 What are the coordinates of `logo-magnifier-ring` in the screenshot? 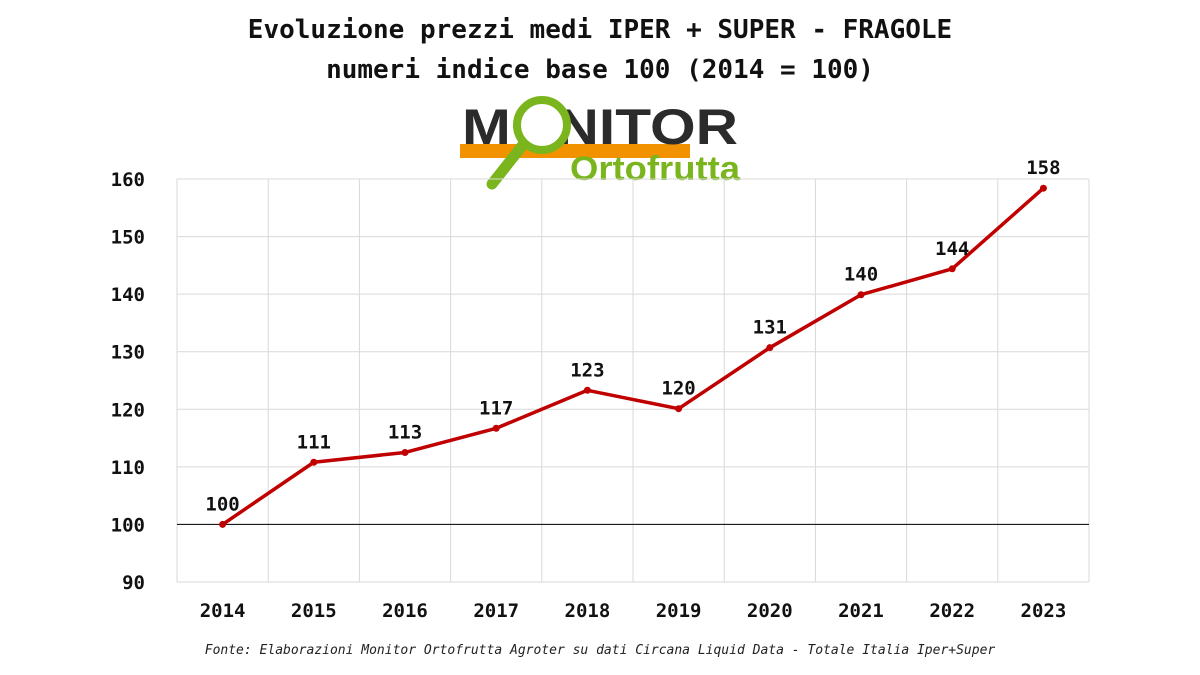 It's located at (542, 125).